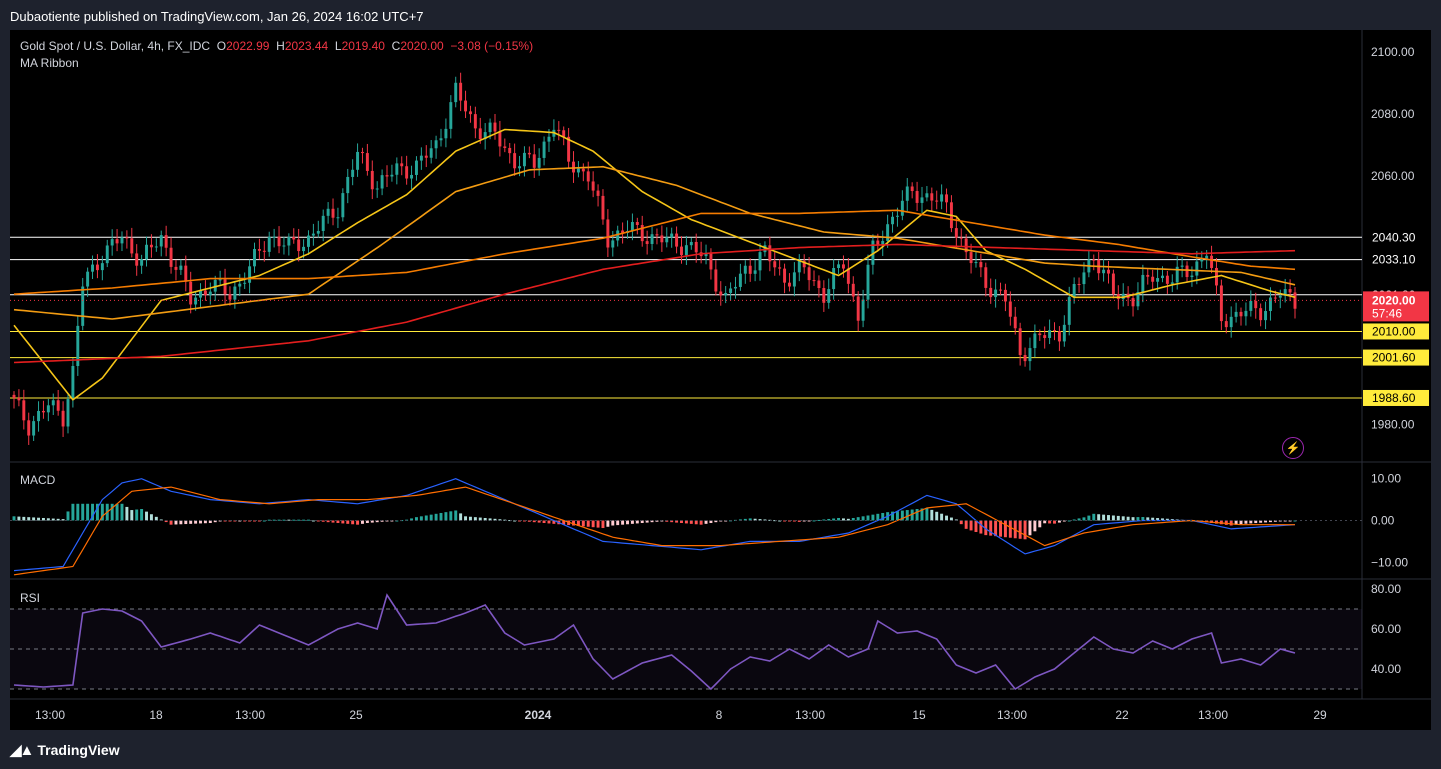 This screenshot has width=1441, height=769. I want to click on rsi-line, so click(654, 642).